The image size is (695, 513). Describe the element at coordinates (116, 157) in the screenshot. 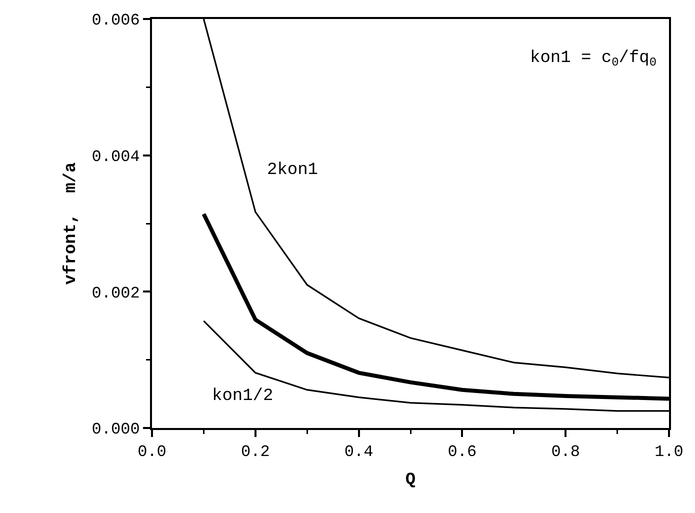

I see `y-tick-label: 0.004` at that location.